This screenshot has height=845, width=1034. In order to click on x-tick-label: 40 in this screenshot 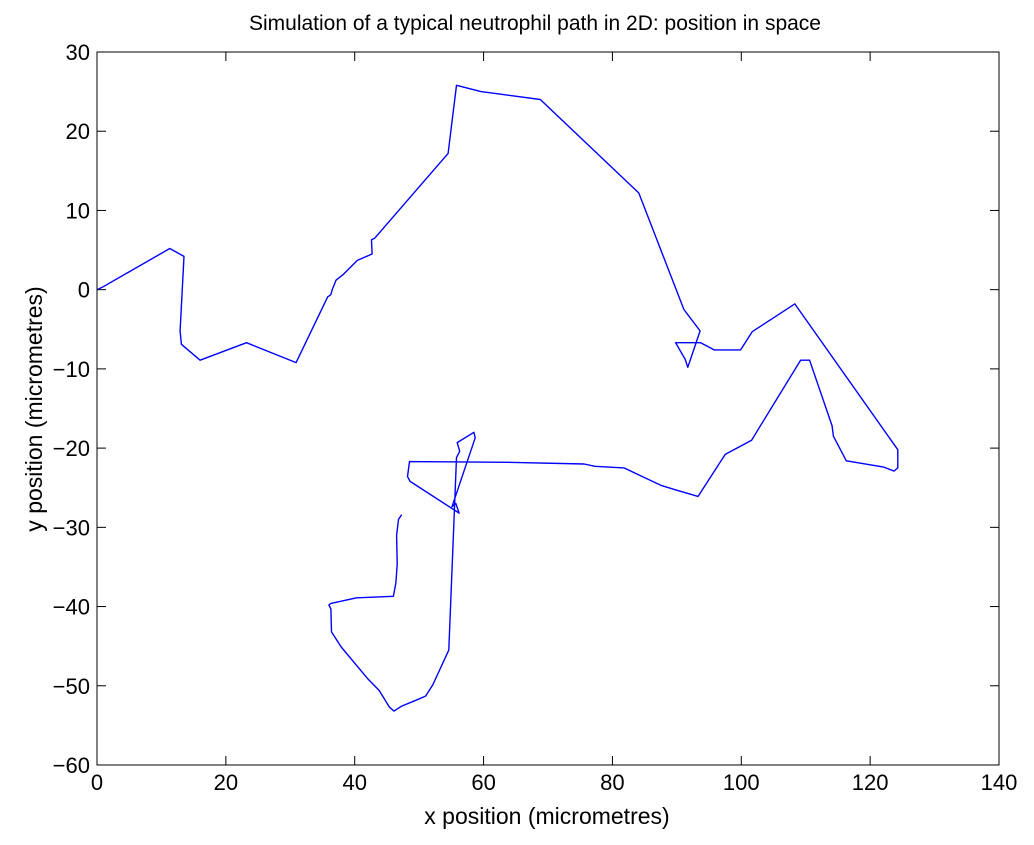, I will do `click(354, 782)`.